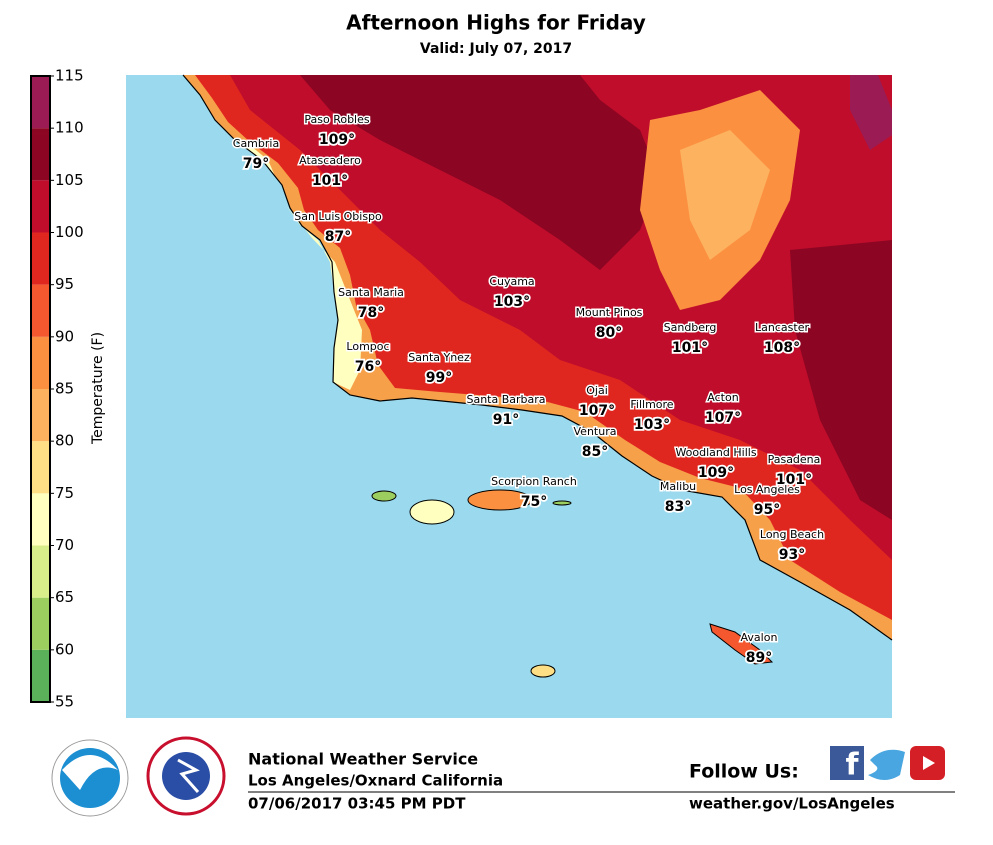 The image size is (993, 845). Describe the element at coordinates (64, 597) in the screenshot. I see `colorbar-tick-label: 65` at that location.